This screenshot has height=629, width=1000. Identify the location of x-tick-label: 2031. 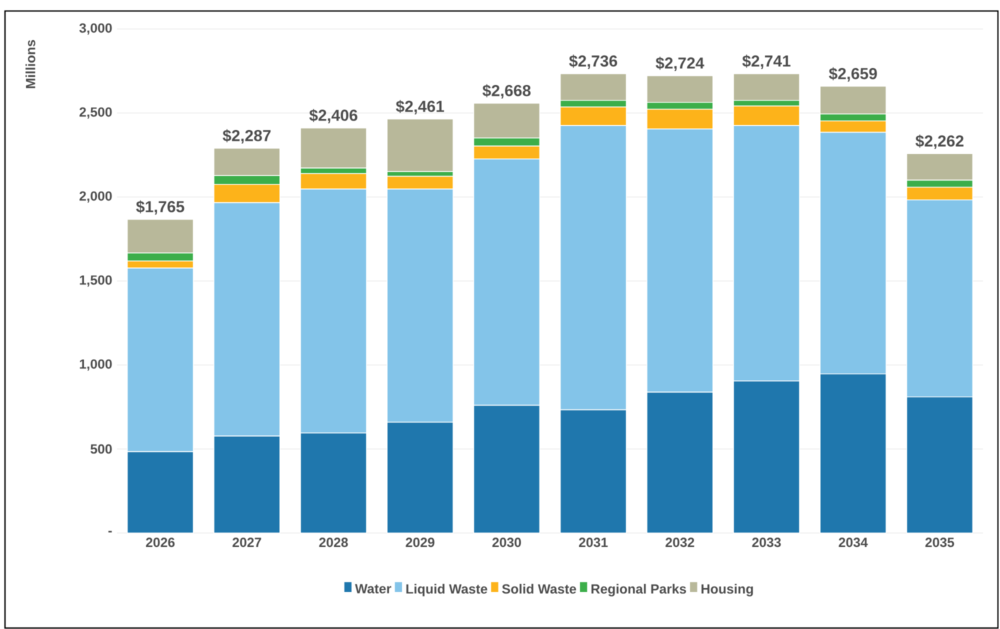
(593, 543).